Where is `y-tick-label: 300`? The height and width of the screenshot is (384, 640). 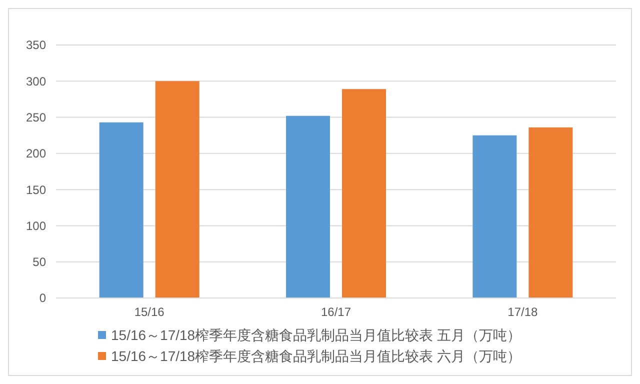 y-tick-label: 300 is located at coordinates (36, 81).